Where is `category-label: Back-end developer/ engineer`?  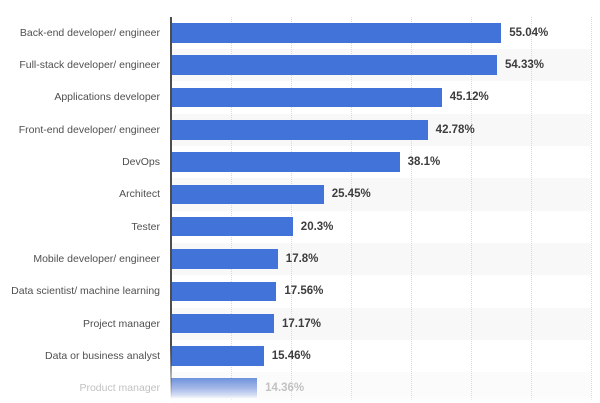
category-label: Back-end developer/ engineer is located at coordinates (89, 32).